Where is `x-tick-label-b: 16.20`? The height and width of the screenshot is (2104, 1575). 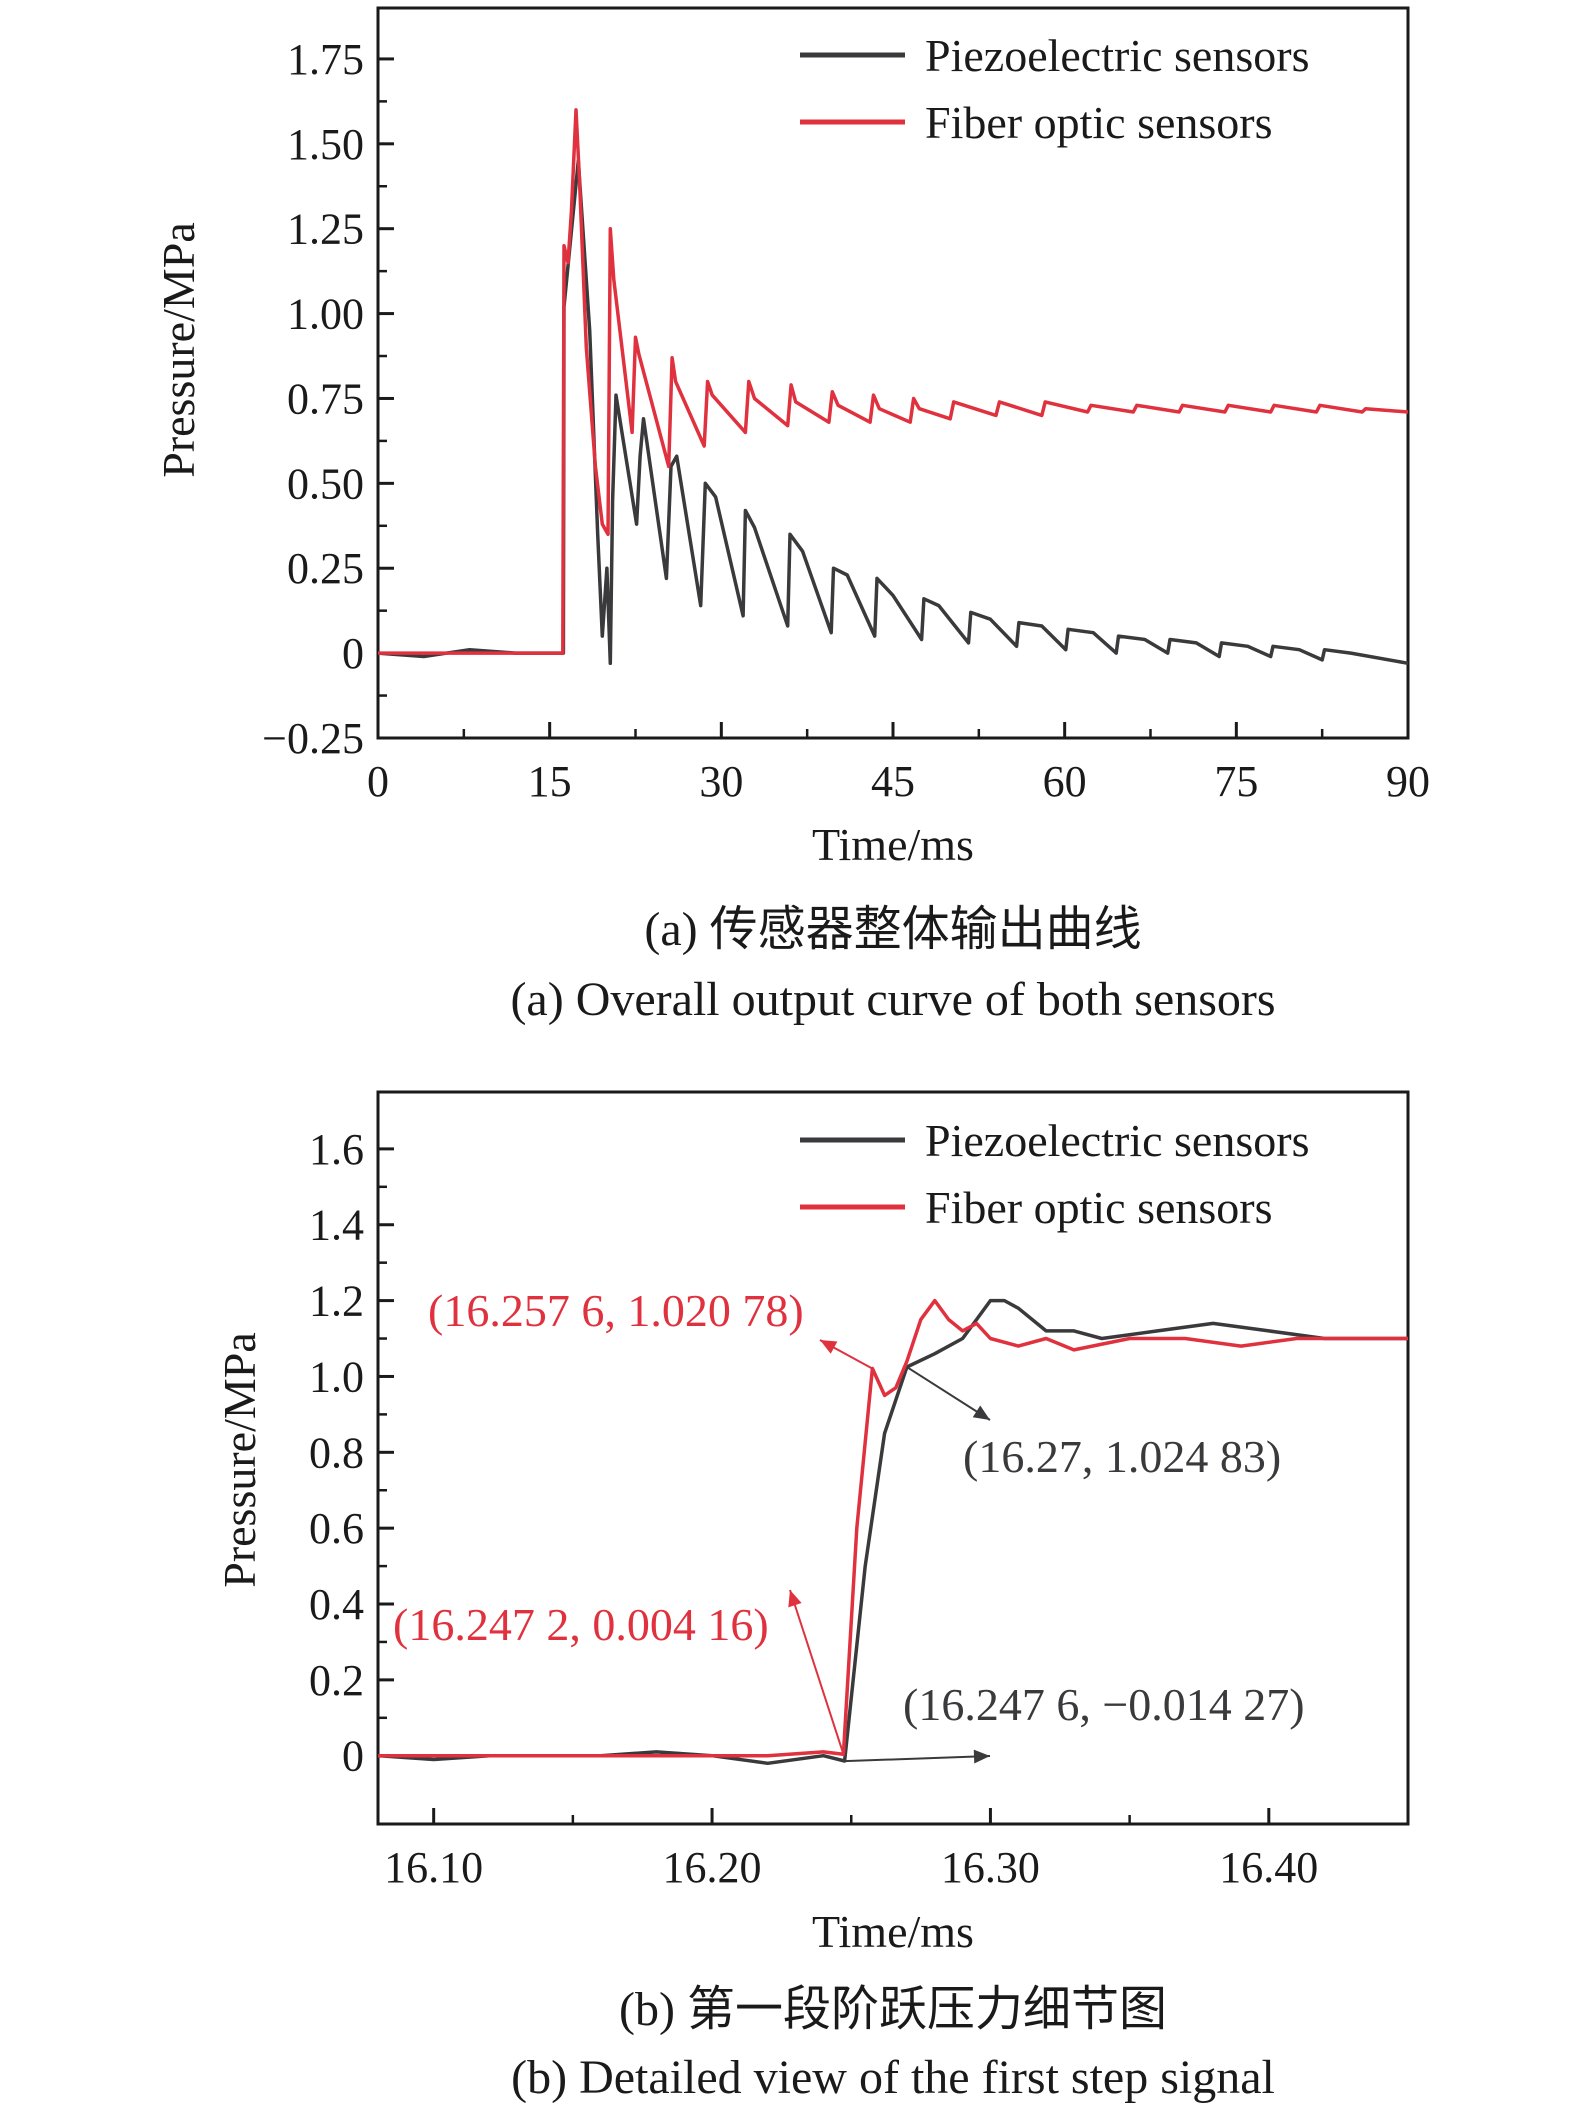
x-tick-label-b: 16.20 is located at coordinates (712, 1867).